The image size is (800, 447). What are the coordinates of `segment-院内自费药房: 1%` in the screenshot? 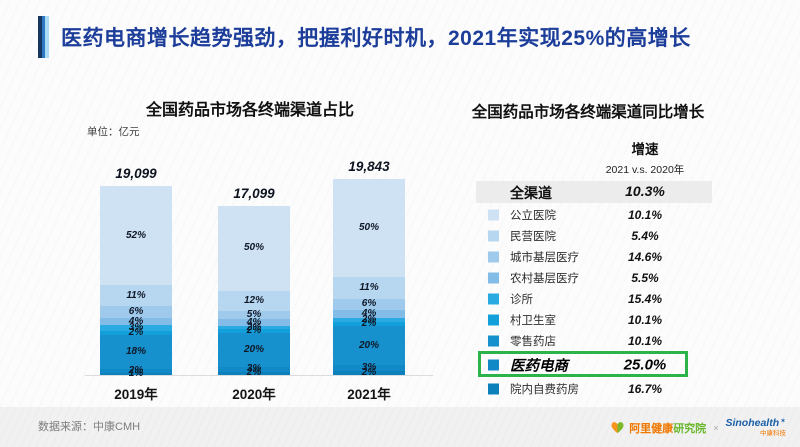 It's located at (136, 373).